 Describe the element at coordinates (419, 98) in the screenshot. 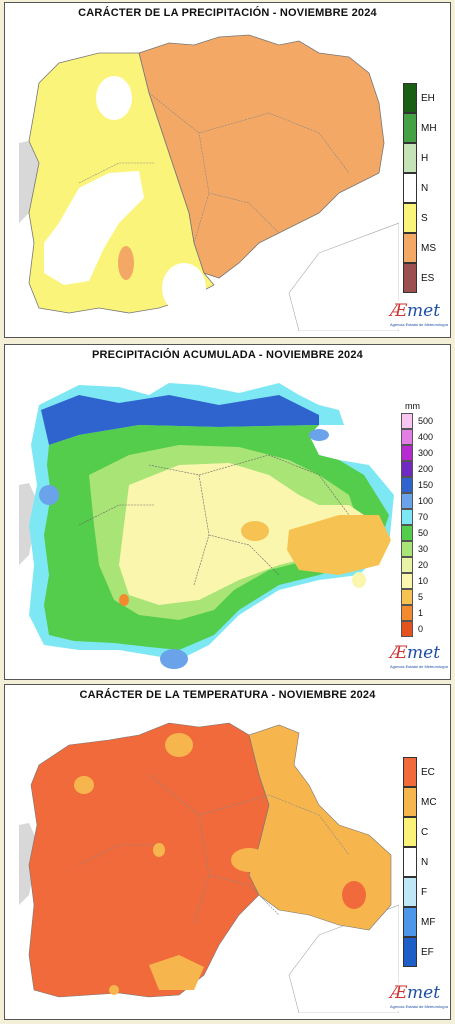

I see `legend-item: EH` at that location.